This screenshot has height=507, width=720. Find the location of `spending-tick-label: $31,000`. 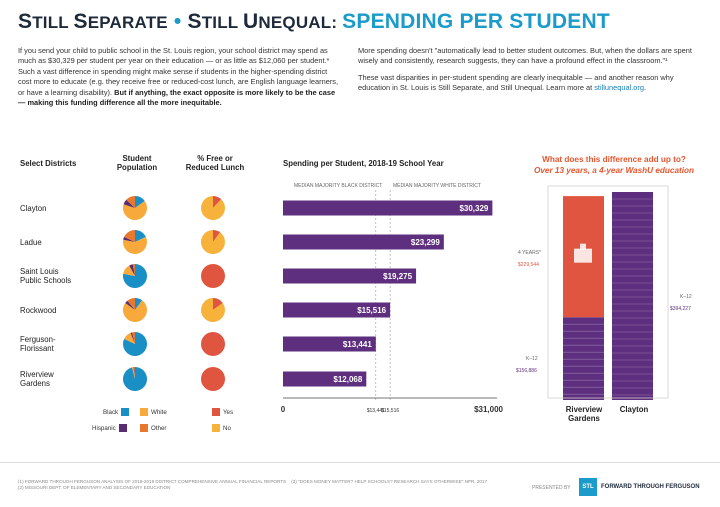

spending-tick-label: $31,000 is located at coordinates (488, 409).